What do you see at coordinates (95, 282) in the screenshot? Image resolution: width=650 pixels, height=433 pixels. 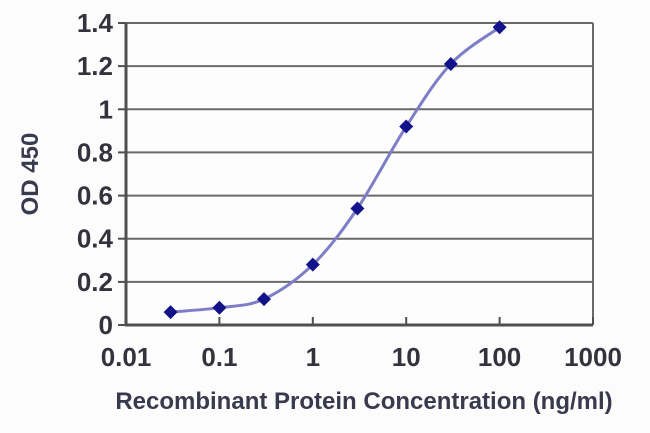 I see `y-tick-label: 0.2` at bounding box center [95, 282].